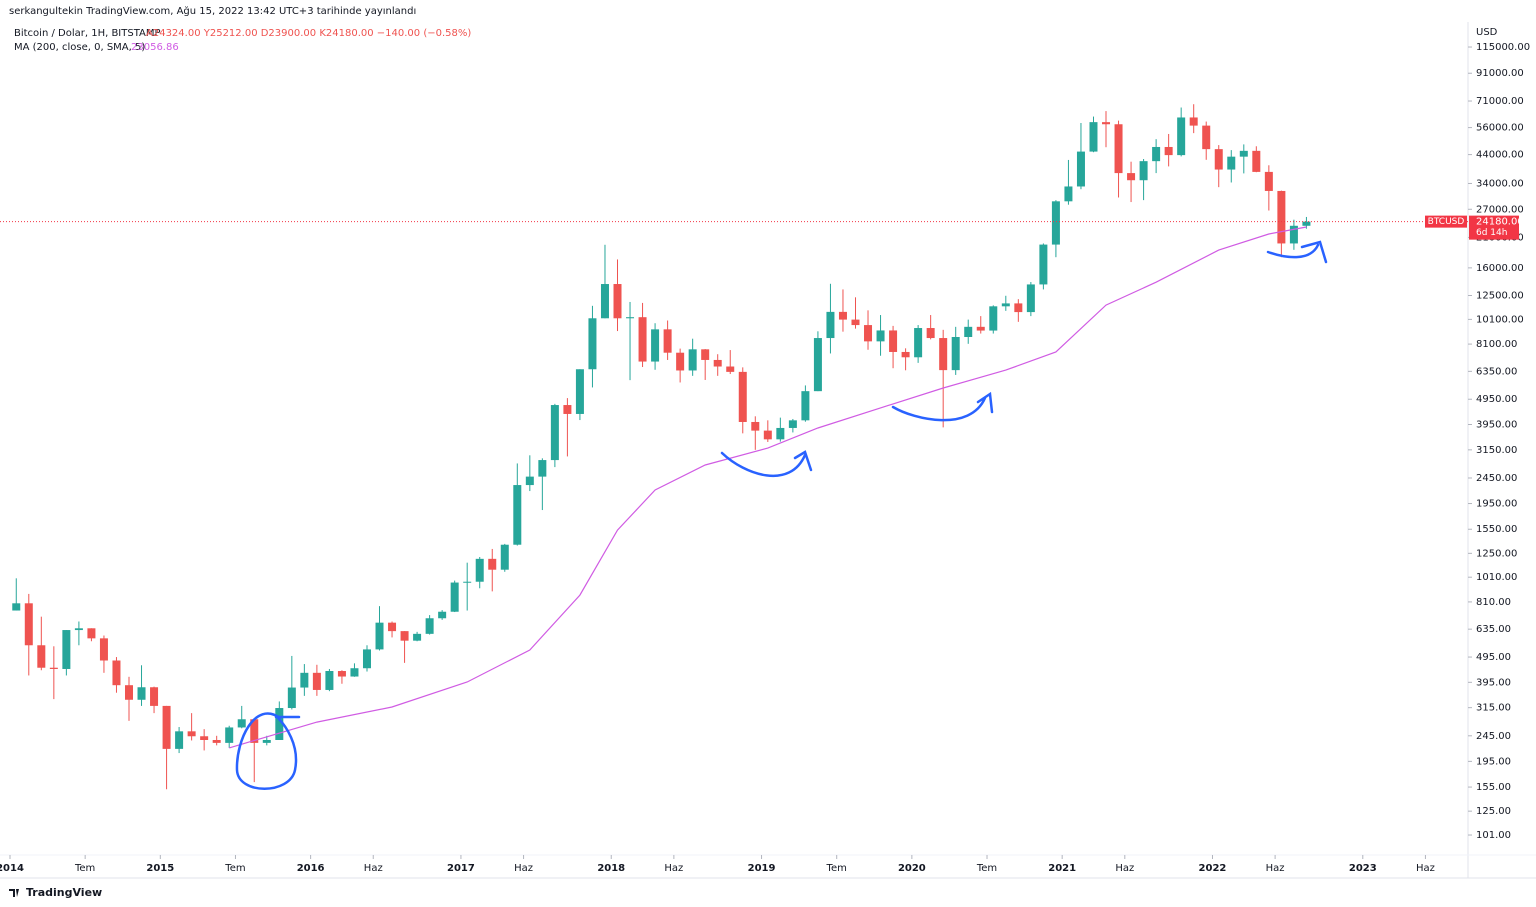 This screenshot has height=907, width=1536. I want to click on y-tick-label: 3150.00, so click(1496, 450).